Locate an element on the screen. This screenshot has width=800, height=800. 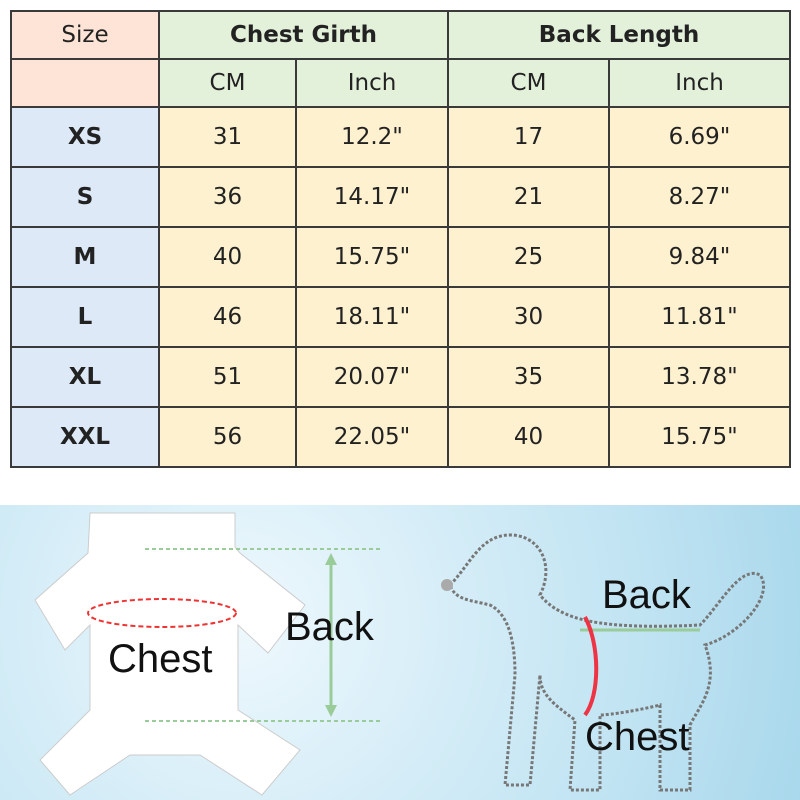
size-cell: XS is located at coordinates (85, 137).